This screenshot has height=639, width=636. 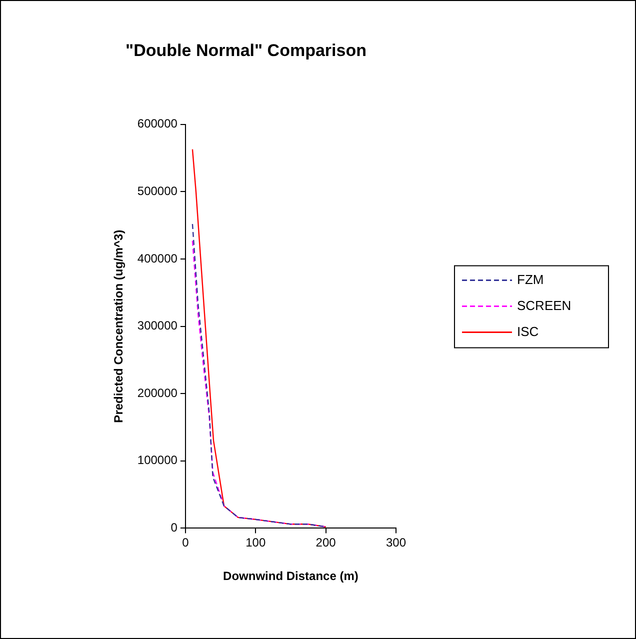 What do you see at coordinates (530, 279) in the screenshot?
I see `legend-label: FZM` at bounding box center [530, 279].